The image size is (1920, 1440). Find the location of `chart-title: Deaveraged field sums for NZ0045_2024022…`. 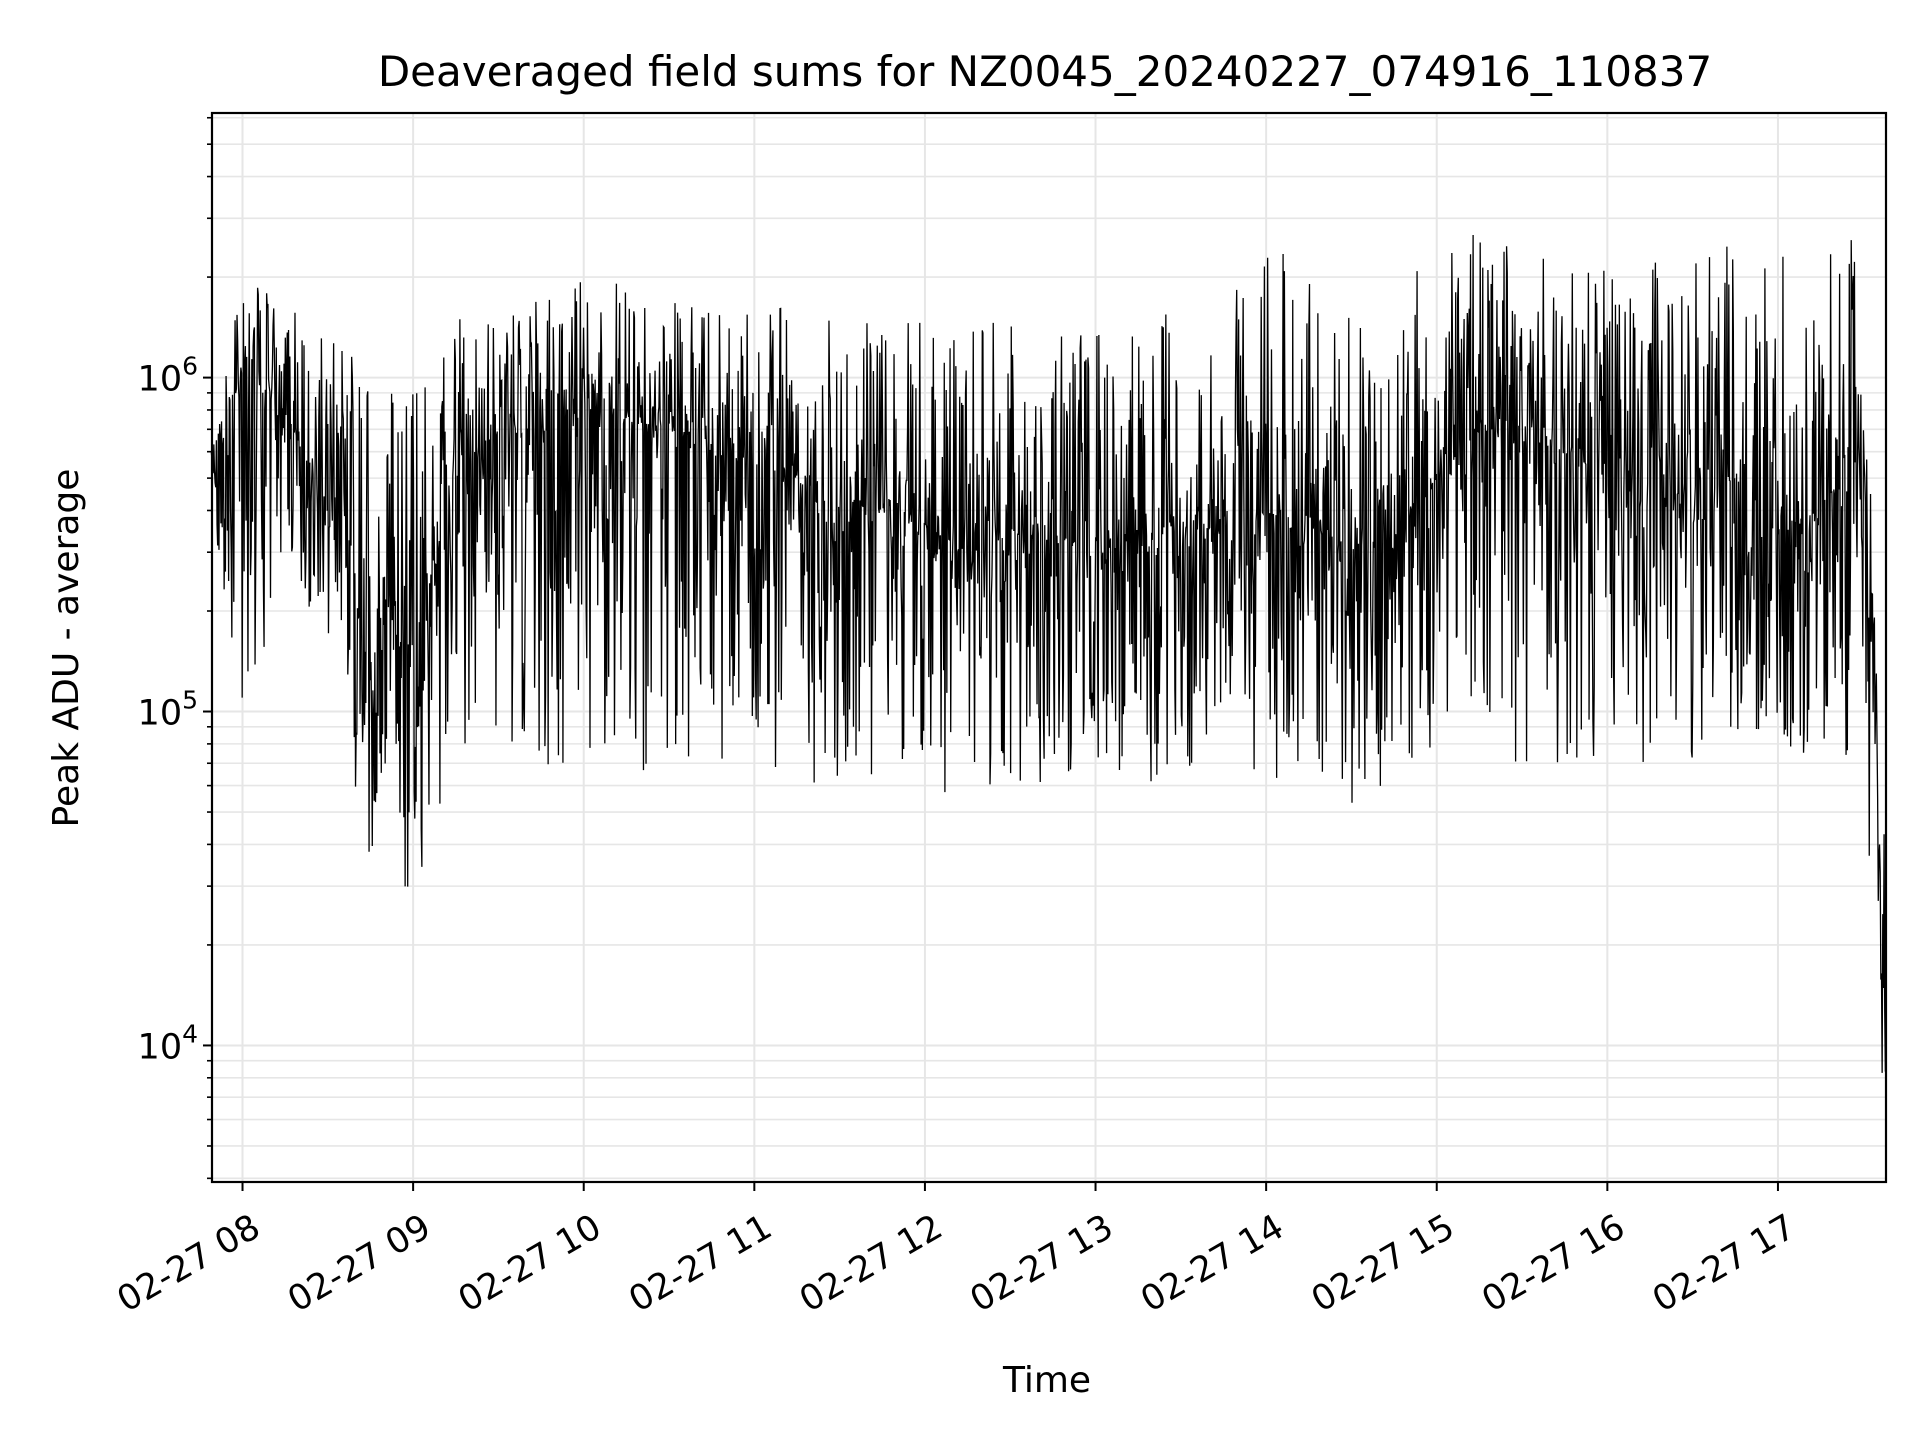

chart-title: Deaveraged field sums for NZ0045_2024022… is located at coordinates (1045, 71).